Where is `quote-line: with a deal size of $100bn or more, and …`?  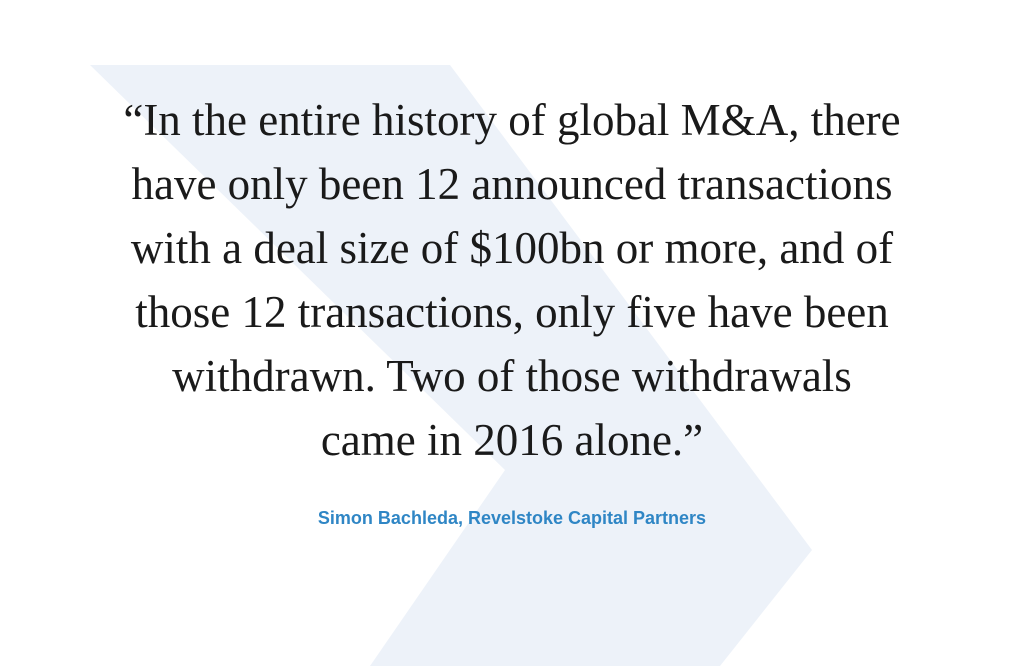
quote-line: with a deal size of $100bn or more, and … is located at coordinates (512, 248).